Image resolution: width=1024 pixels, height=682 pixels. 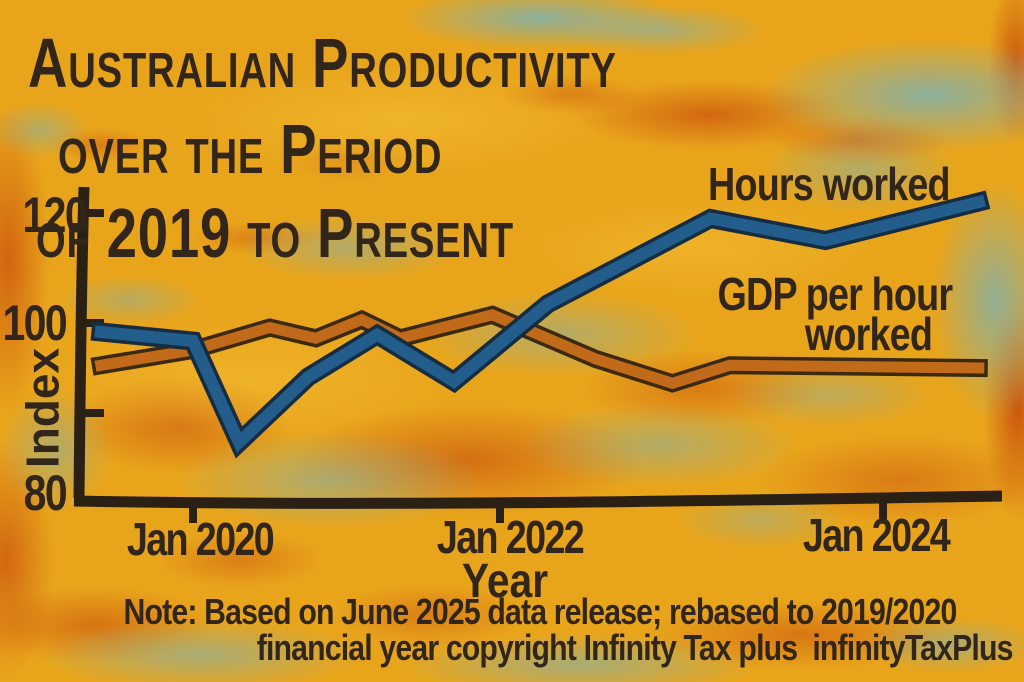 What do you see at coordinates (81, 342) in the screenshot?
I see `y-axis-line` at bounding box center [81, 342].